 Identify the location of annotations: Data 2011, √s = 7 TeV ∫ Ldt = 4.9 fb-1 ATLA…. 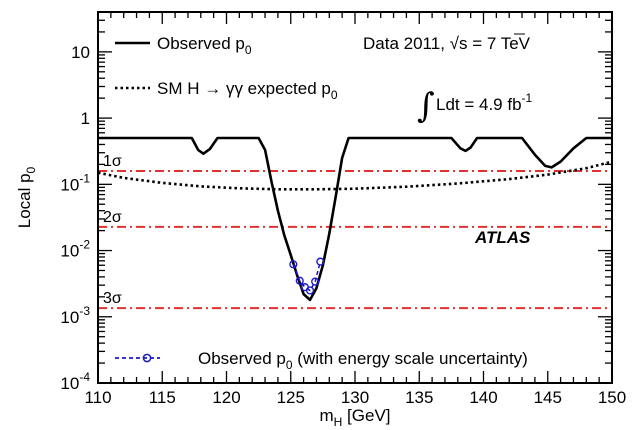
(448, 140).